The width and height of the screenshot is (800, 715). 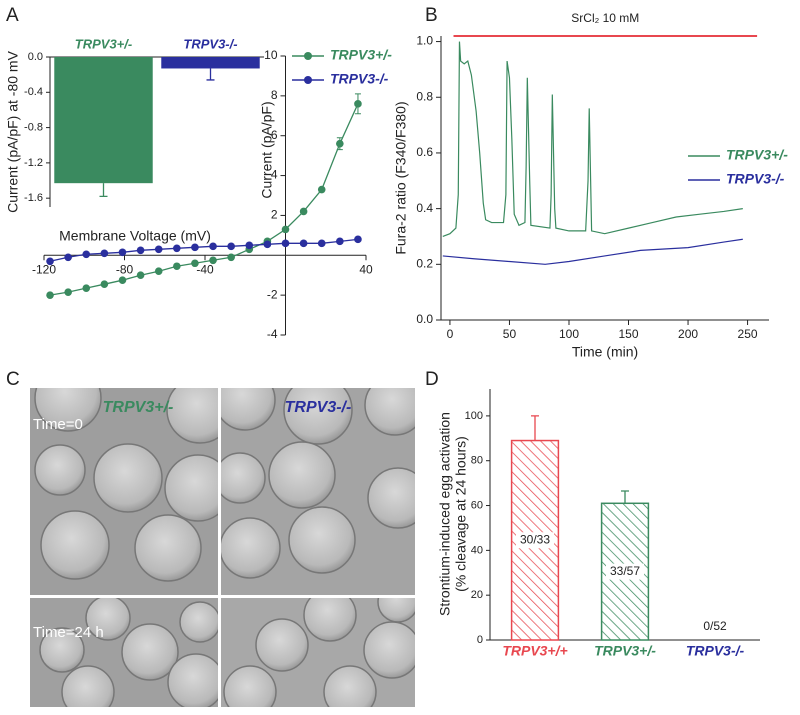 What do you see at coordinates (33, 92) in the screenshot?
I see `y-tick-label: -0.4` at bounding box center [33, 92].